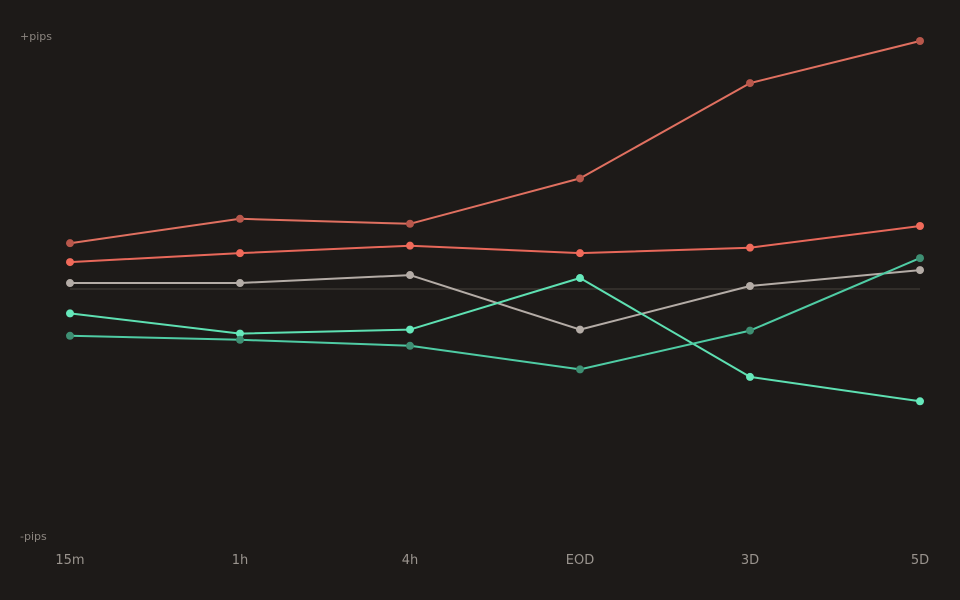 Image resolution: width=960 pixels, height=600 pixels. What do you see at coordinates (750, 560) in the screenshot?
I see `x-tick-label-3D: 3D` at bounding box center [750, 560].